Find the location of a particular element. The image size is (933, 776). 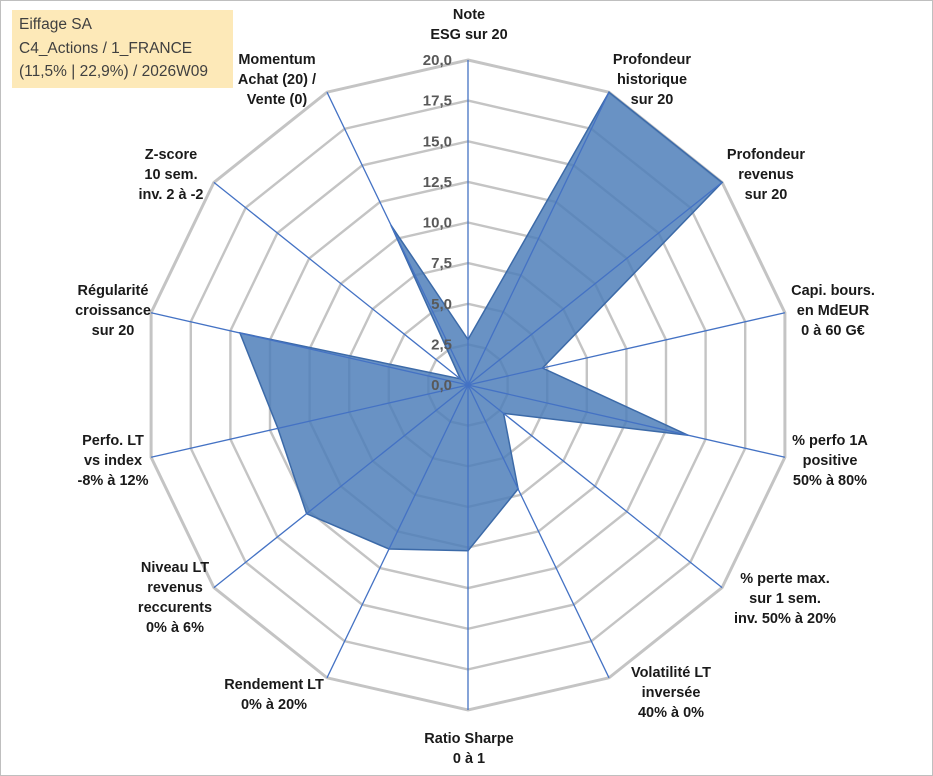

axis-label-13-line-1: Achat (20) / is located at coordinates (277, 80).